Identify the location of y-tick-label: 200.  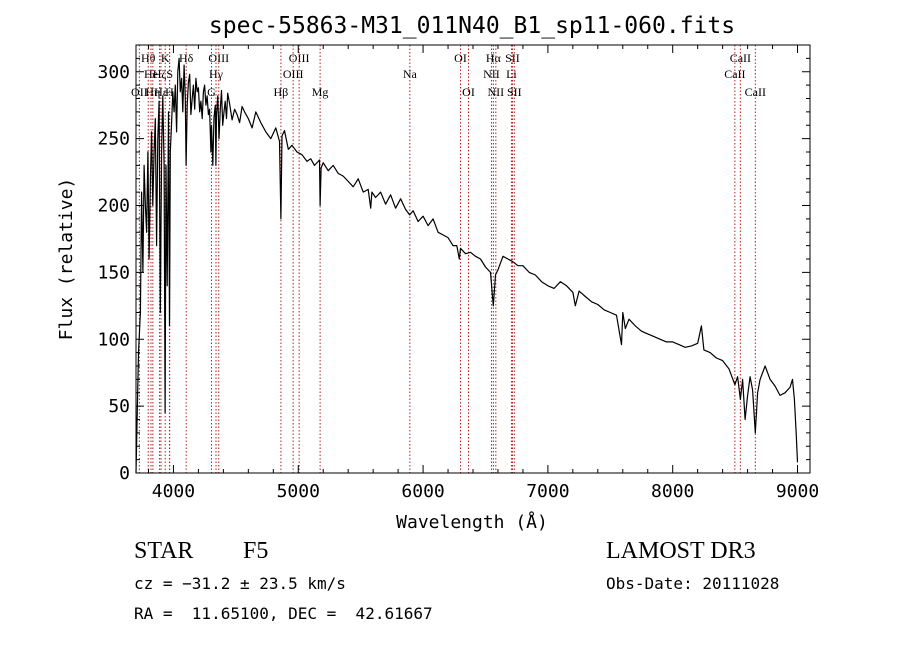
(113, 206).